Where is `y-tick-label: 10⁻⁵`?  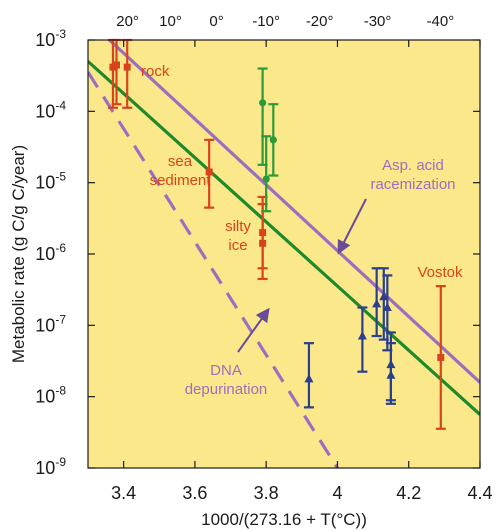
y-tick-label: 10⁻⁵ is located at coordinates (50, 181).